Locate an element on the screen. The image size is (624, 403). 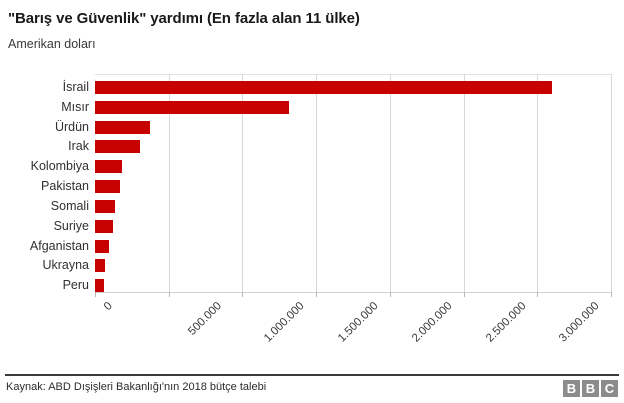
x-axis-tick-label: 2.500.000 is located at coordinates (506, 322).